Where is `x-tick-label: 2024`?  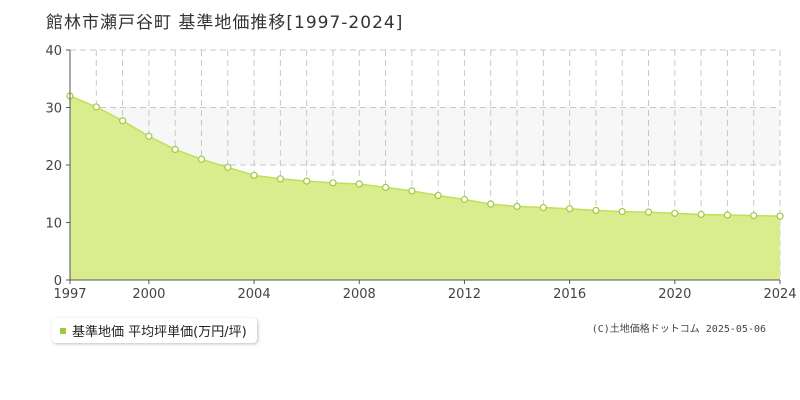
x-tick-label: 2024 is located at coordinates (779, 294).